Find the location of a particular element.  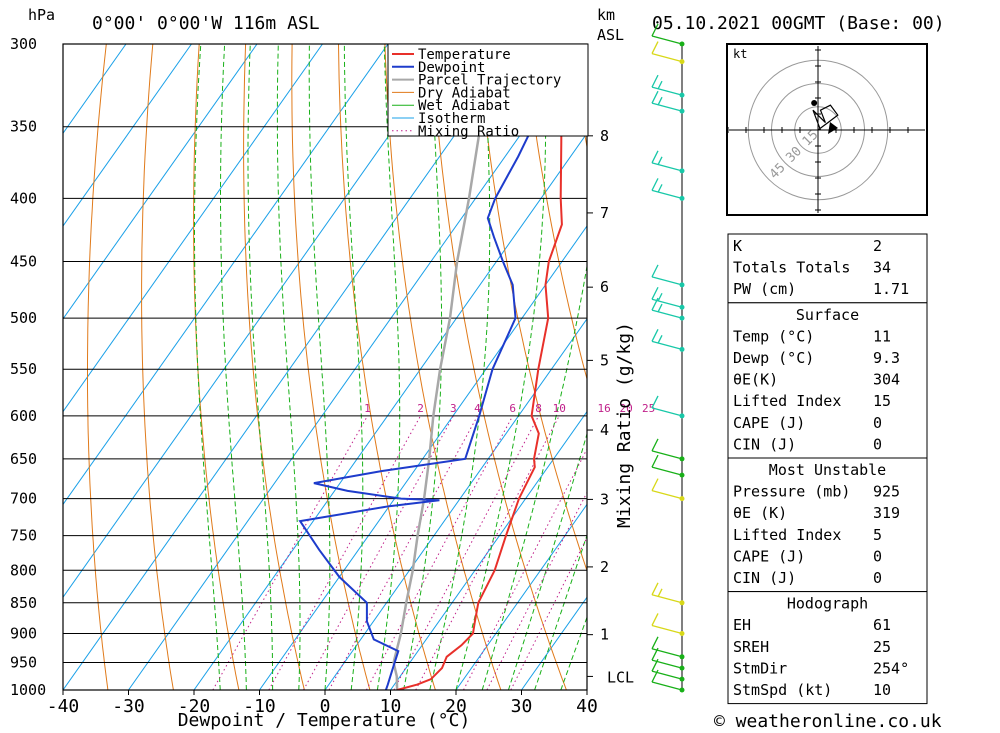

mixing-ratio-line is located at coordinates (487, 552).